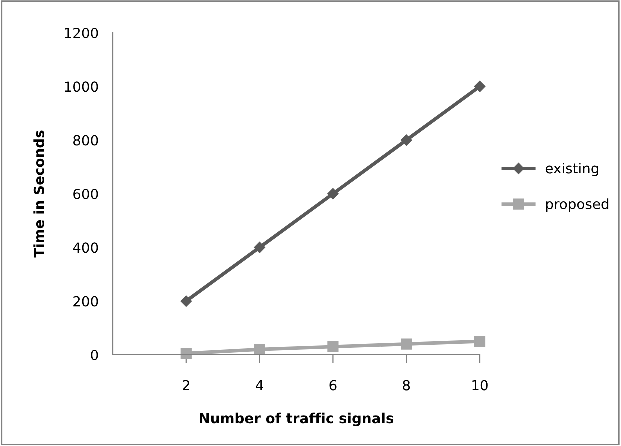 This screenshot has height=446, width=621. I want to click on y-tick-label: 0, so click(94, 355).